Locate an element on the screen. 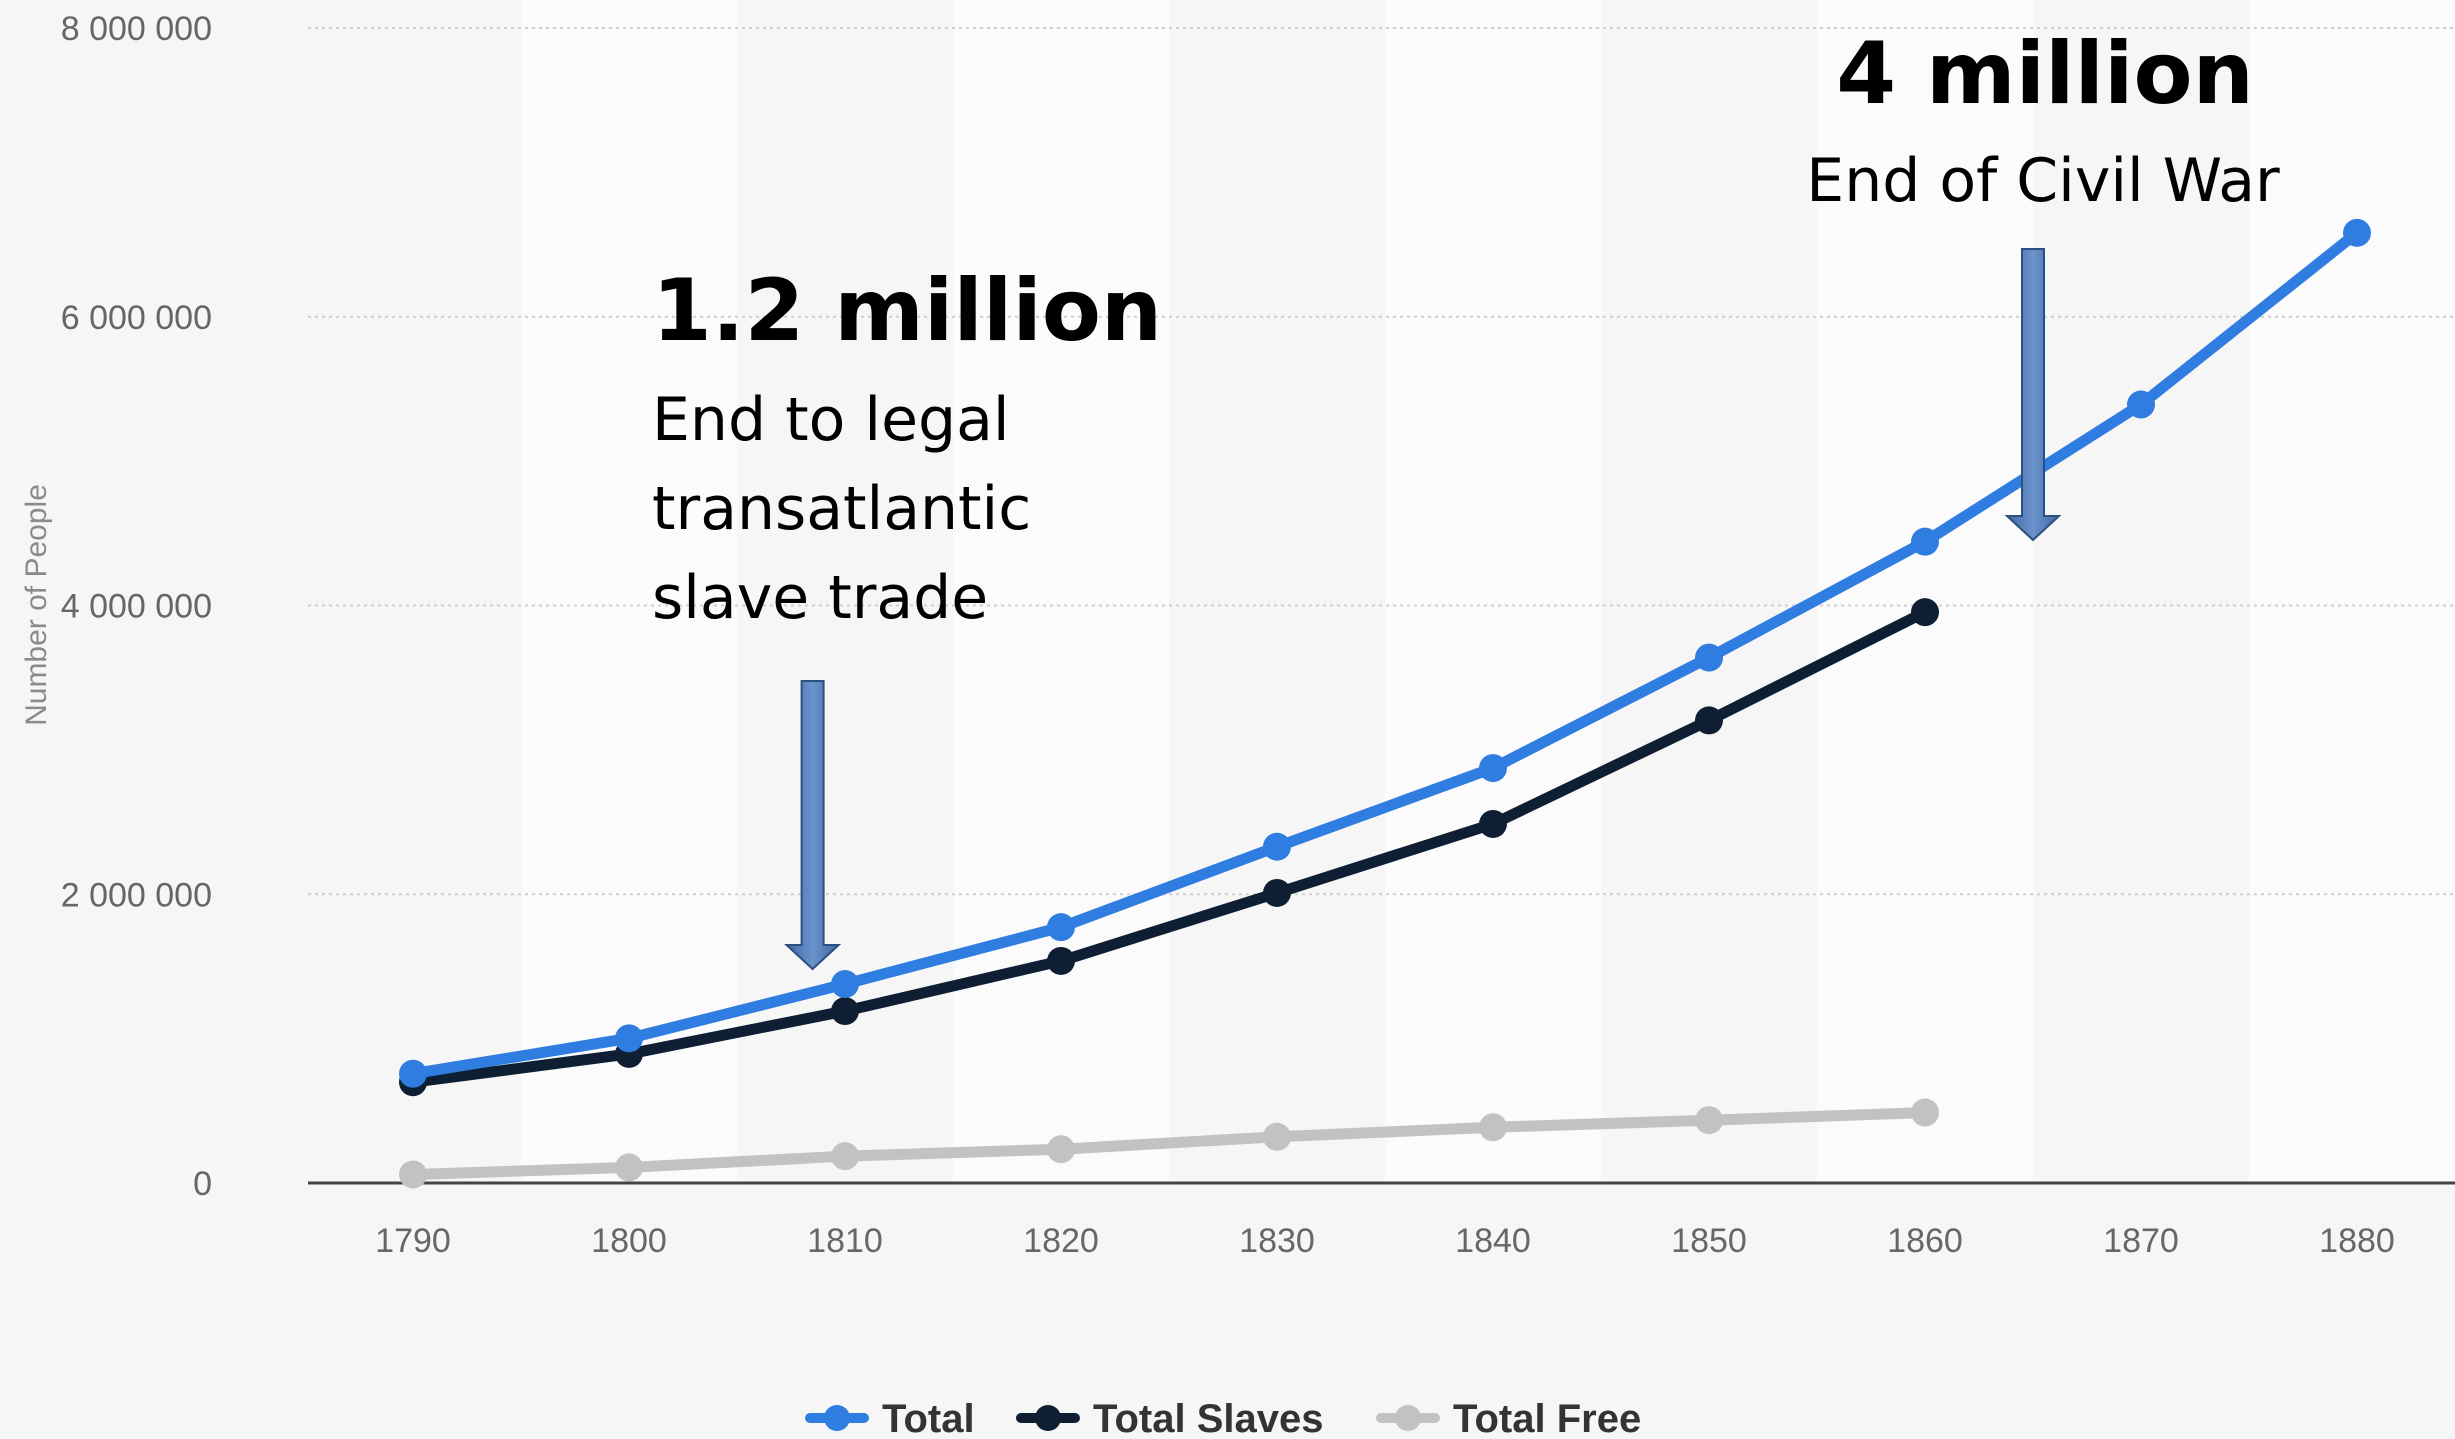 Image resolution: width=2455 pixels, height=1439 pixels. annotation-text: slave trade is located at coordinates (820, 598).